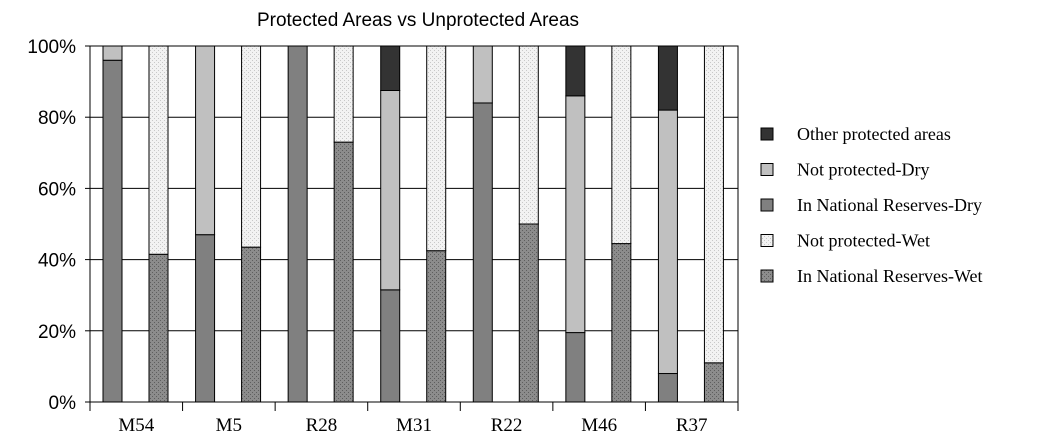 This screenshot has height=444, width=1057. I want to click on x-tick-label: M54, so click(136, 425).